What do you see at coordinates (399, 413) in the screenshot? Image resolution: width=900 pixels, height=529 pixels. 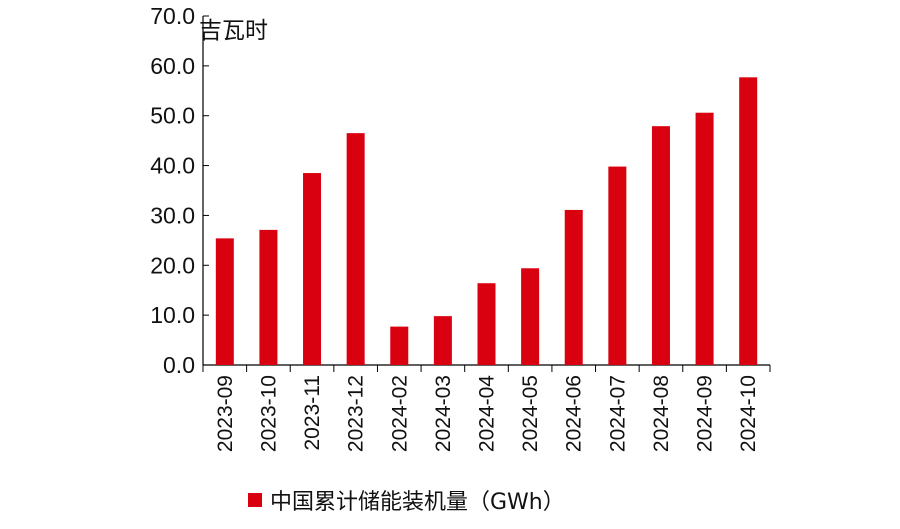 I see `x-tick-label: 2024-02` at bounding box center [399, 413].